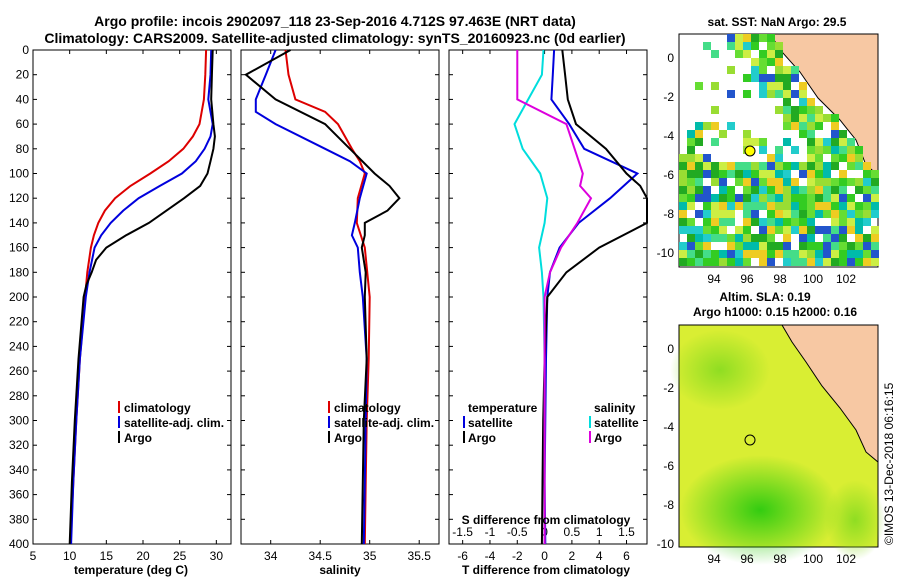 Image resolution: width=900 pixels, height=580 pixels. Describe the element at coordinates (174, 423) in the screenshot. I see `legend-satellite: satellite-adj. clim.` at that location.